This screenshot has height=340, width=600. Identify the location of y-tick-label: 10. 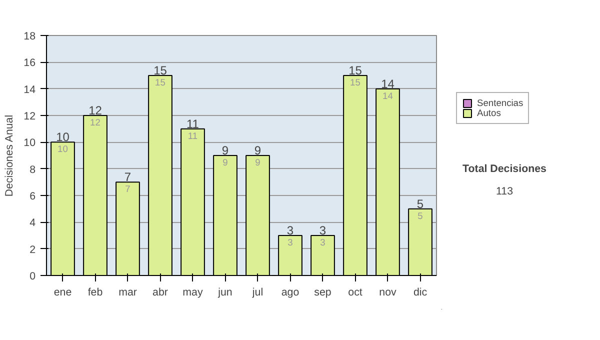
(30, 143).